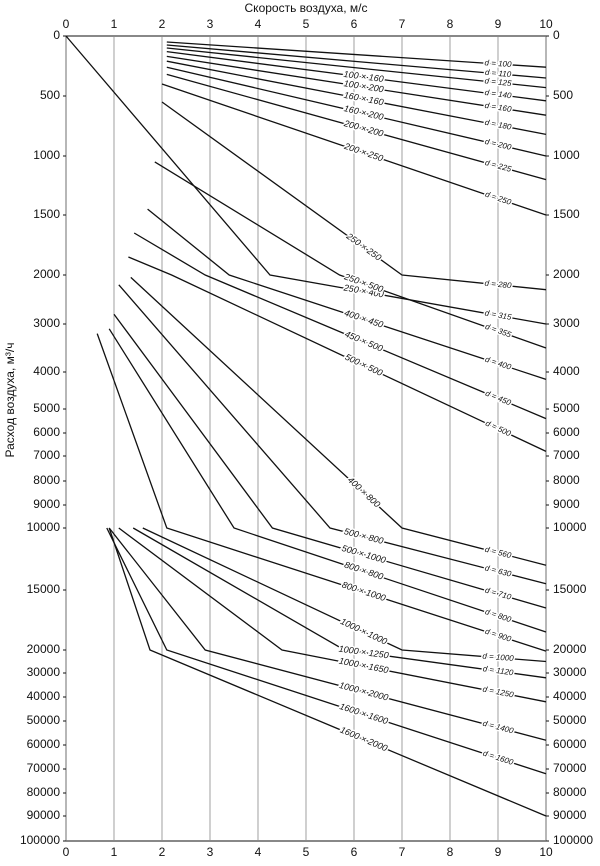 The width and height of the screenshot is (600, 866). I want to click on duct-size-label: 800 × 1000, so click(364, 592).